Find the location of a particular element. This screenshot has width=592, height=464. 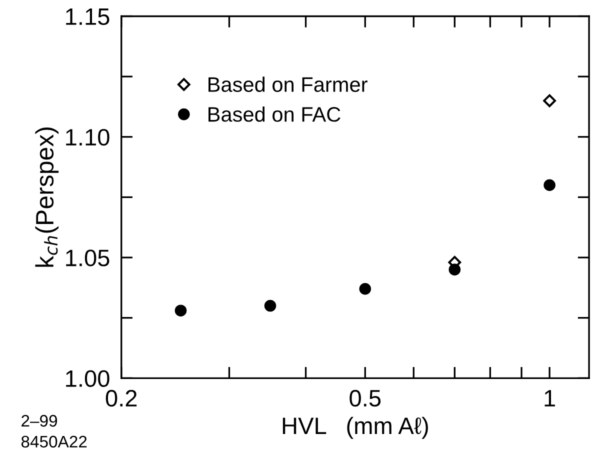

text: 2–99 is located at coordinates (40, 420).